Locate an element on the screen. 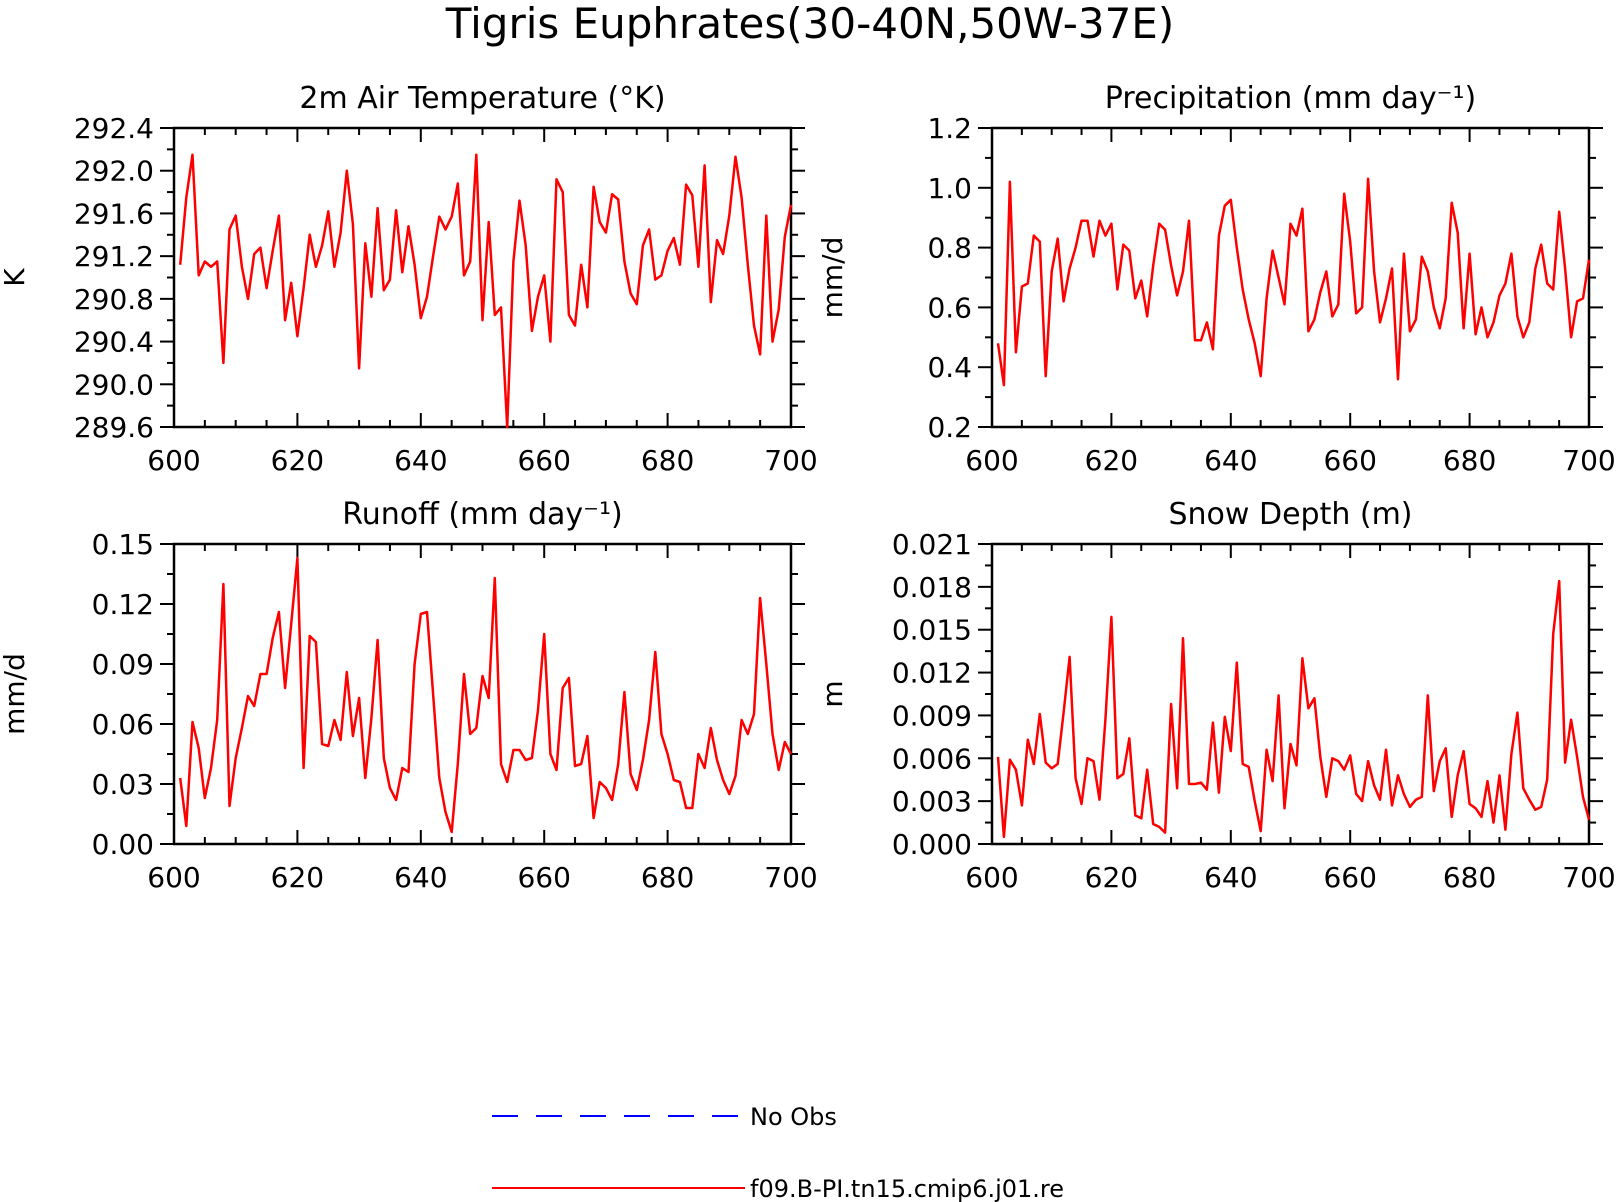  y-axis-label: K is located at coordinates (15, 277).